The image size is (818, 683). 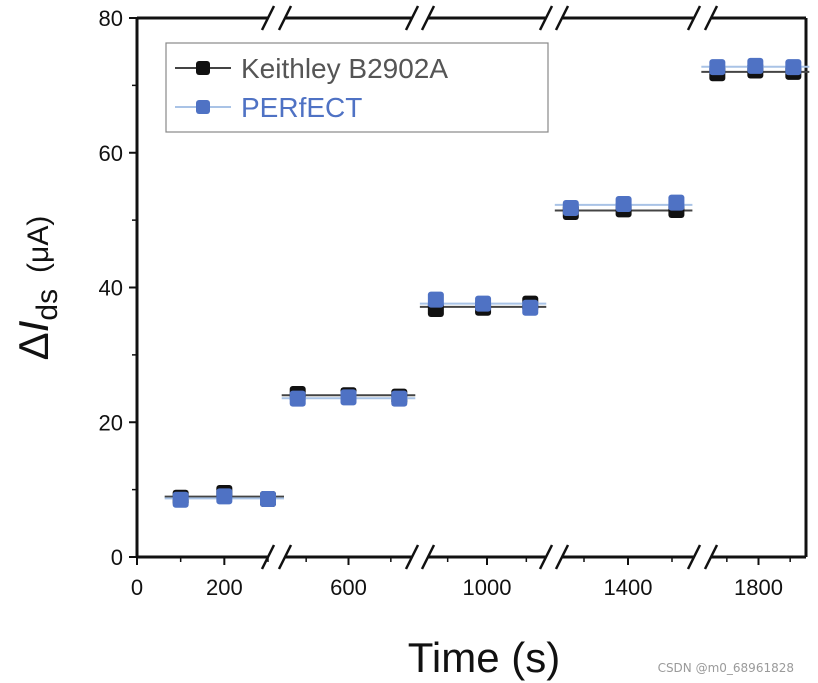 I want to click on x-tick-label: 600, so click(x=348, y=587).